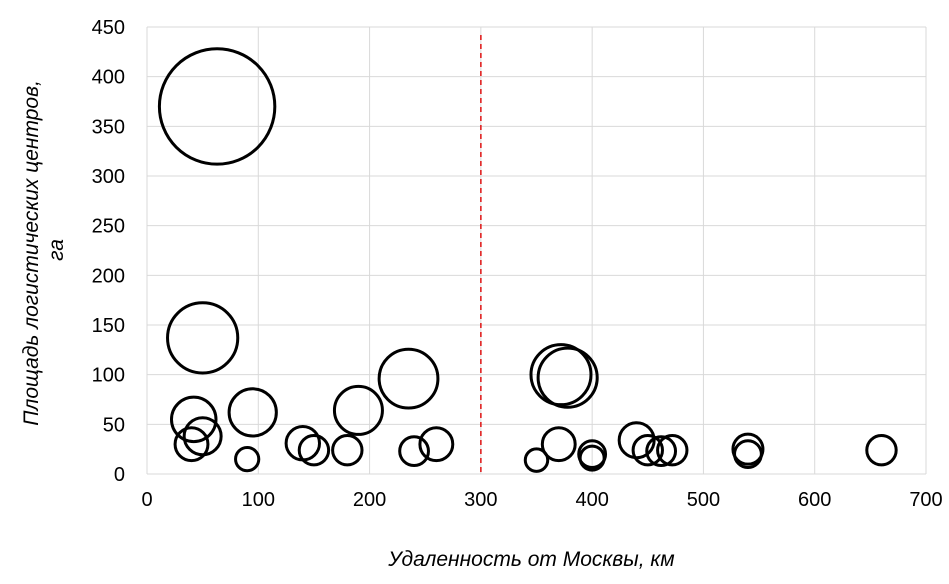 This screenshot has width=949, height=584. Describe the element at coordinates (108, 376) in the screenshot. I see `y-tick-label: 100` at that location.